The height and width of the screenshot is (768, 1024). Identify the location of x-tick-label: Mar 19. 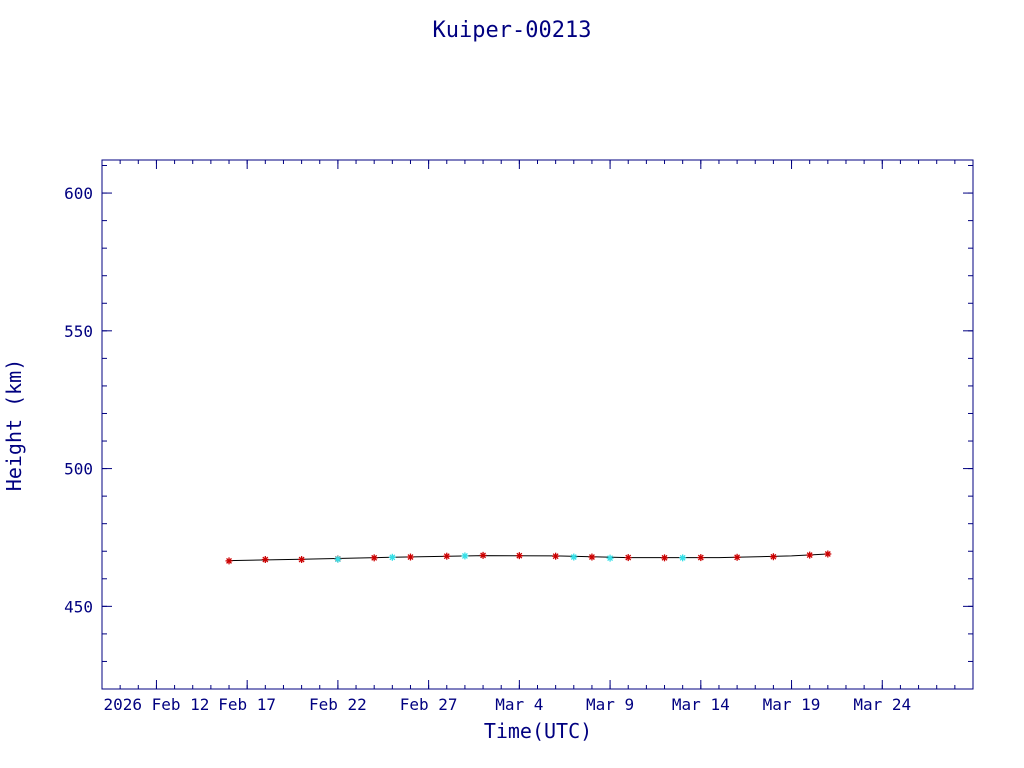
(792, 704).